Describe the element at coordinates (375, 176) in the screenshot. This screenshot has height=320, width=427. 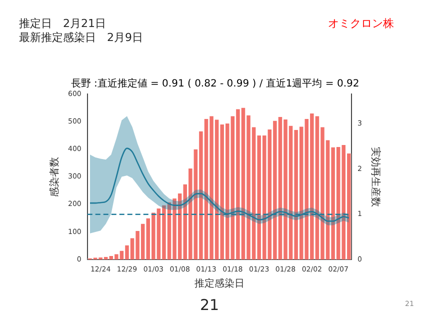
I see `y2-axis-title: 実効再生産数` at that location.